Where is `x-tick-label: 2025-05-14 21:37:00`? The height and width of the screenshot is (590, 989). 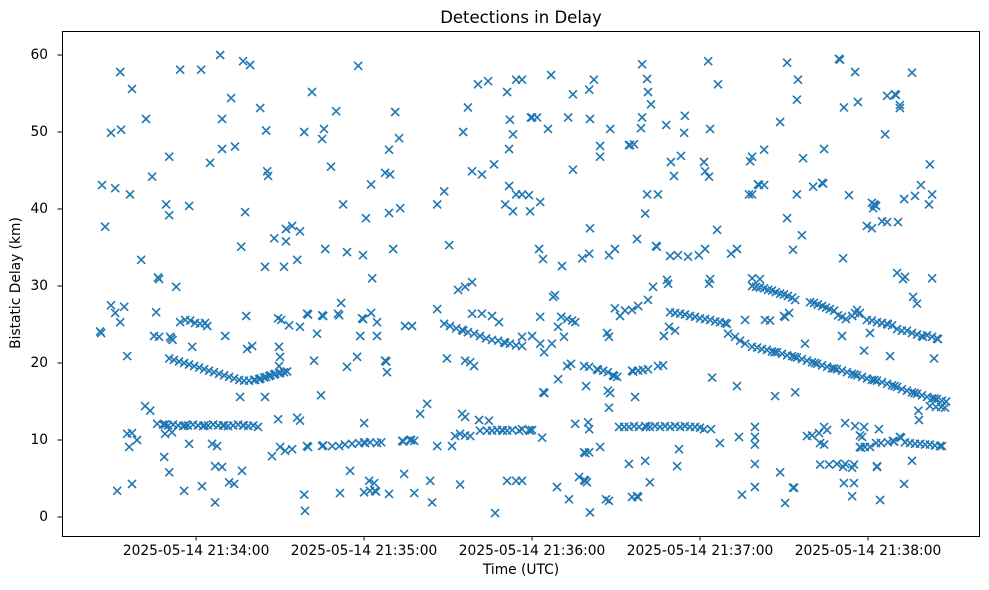 x-tick-label: 2025-05-14 21:37:00 is located at coordinates (700, 551).